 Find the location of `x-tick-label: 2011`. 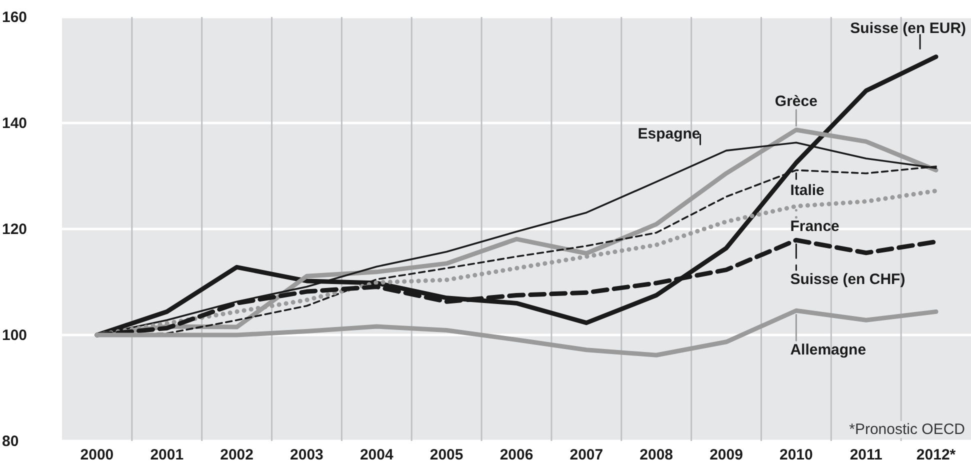

x-tick-label: 2011 is located at coordinates (866, 455).